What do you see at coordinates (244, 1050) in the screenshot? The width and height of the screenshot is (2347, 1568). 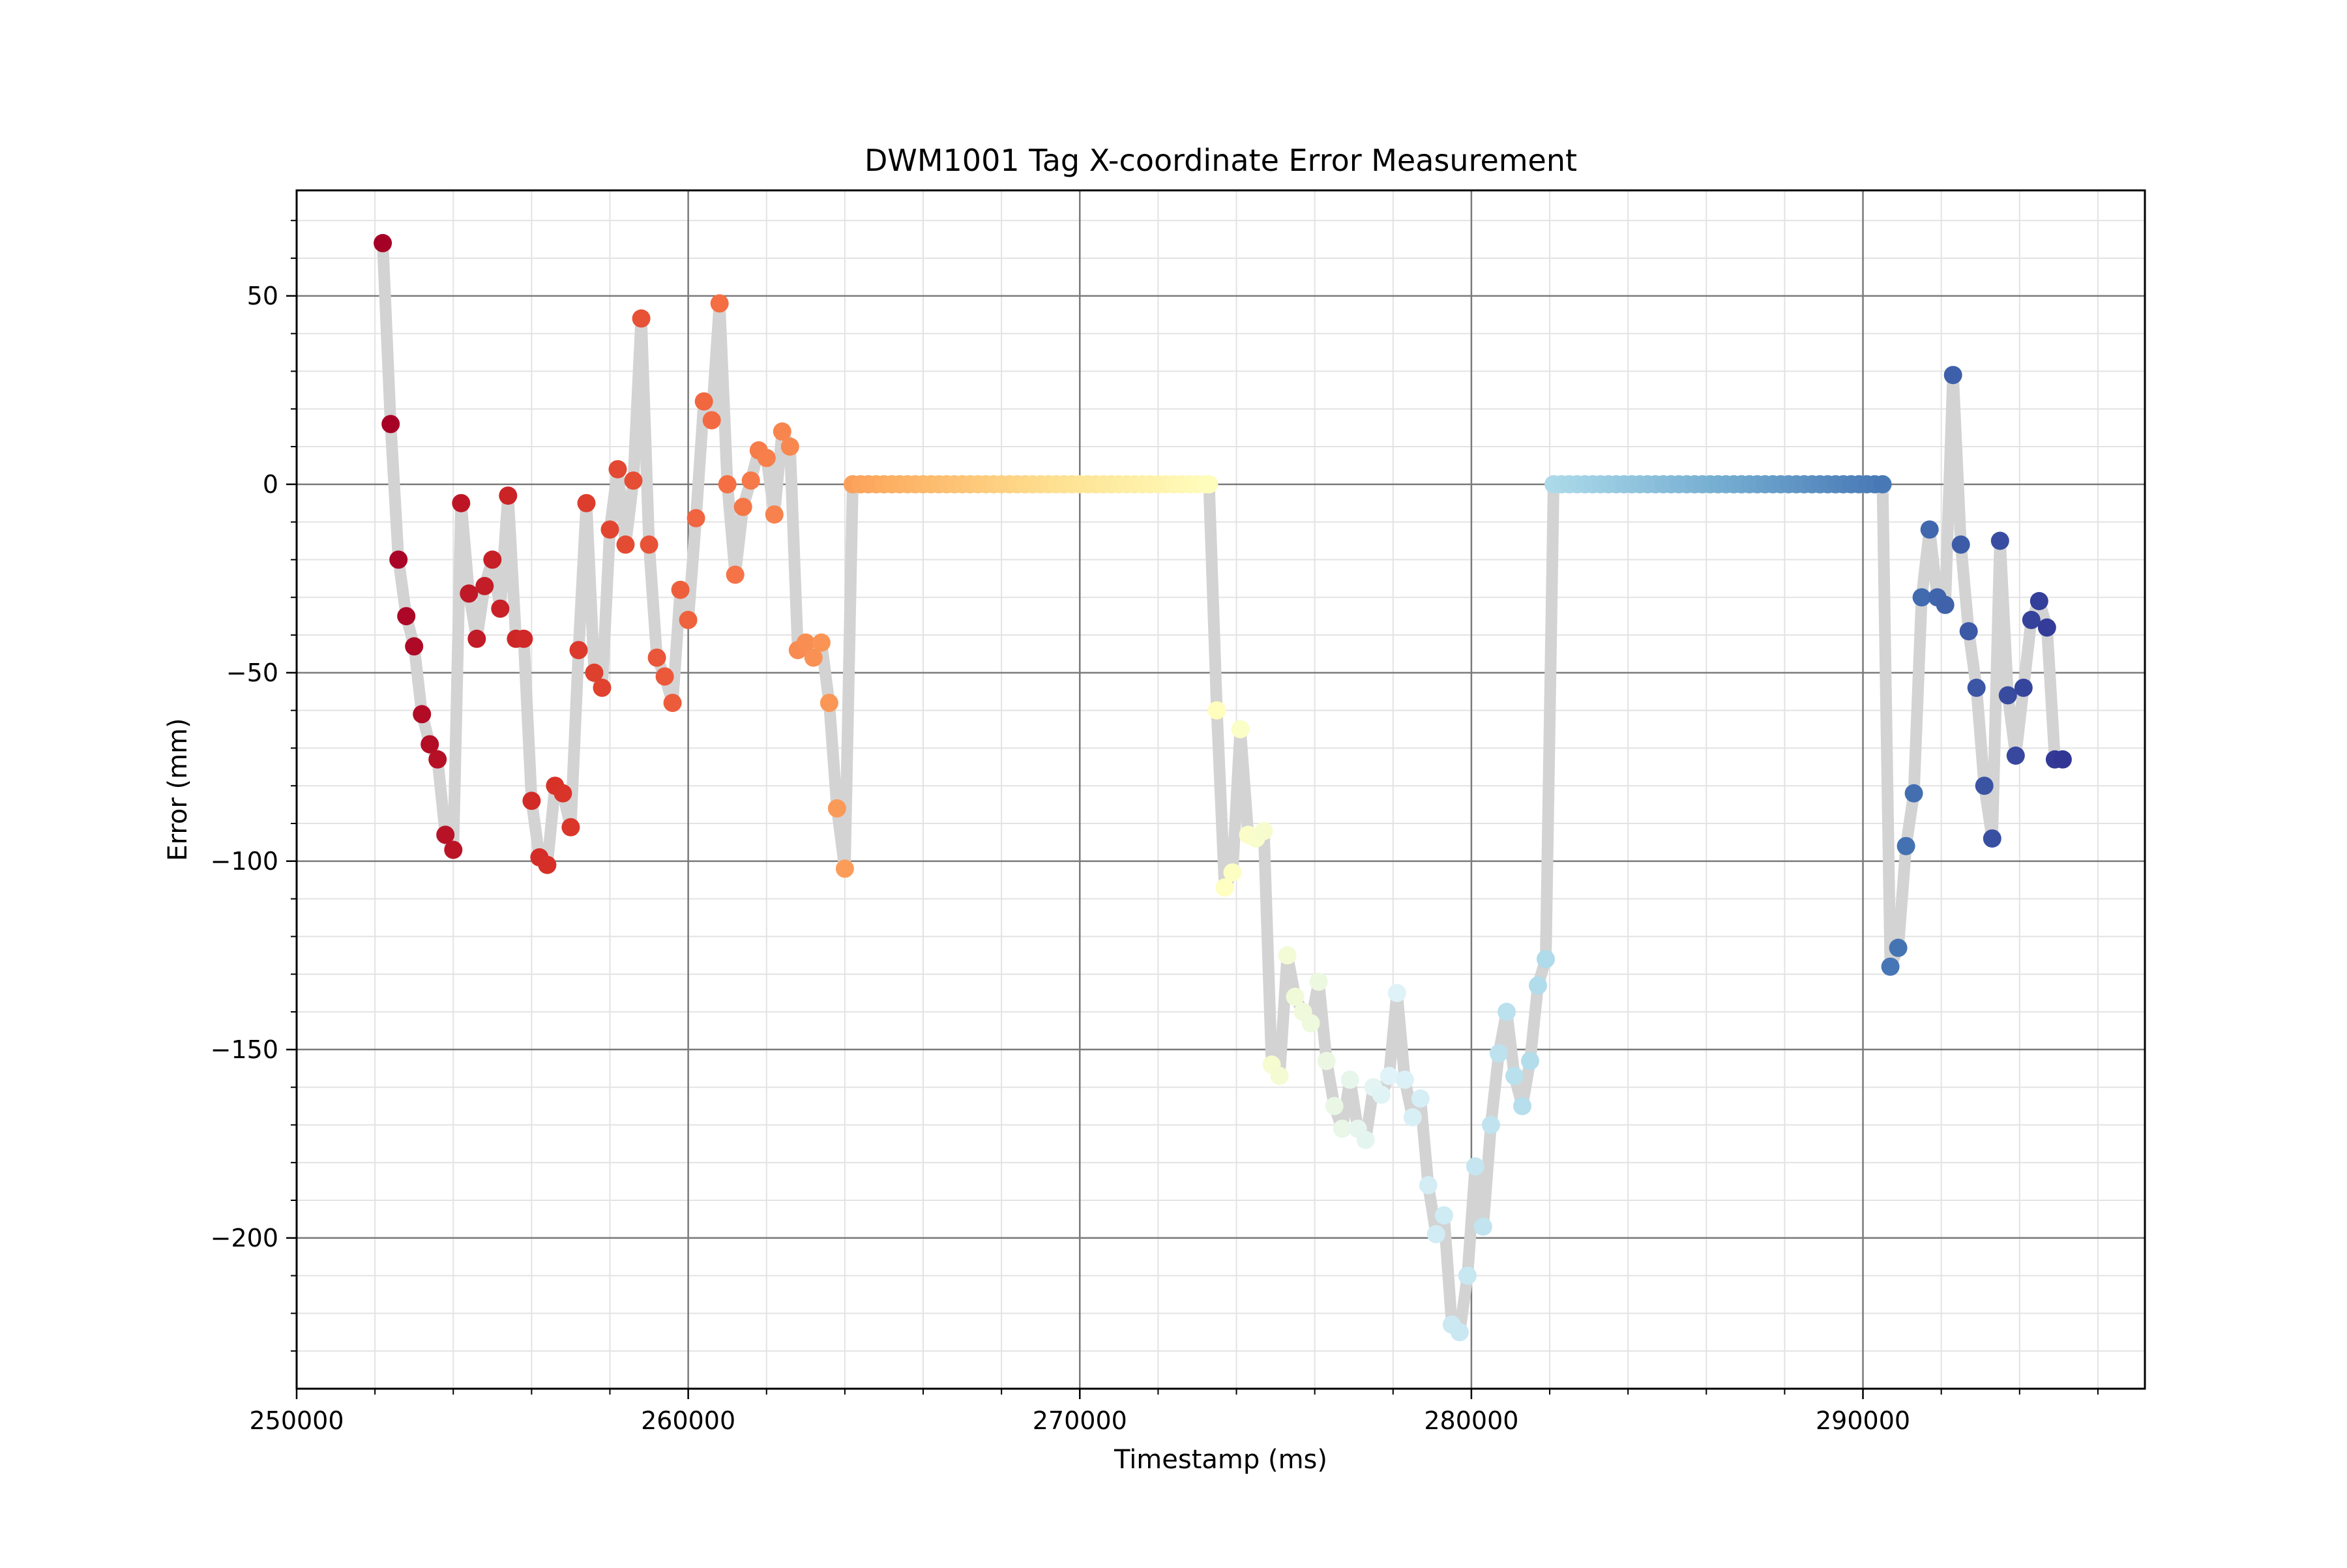 I see `y-tick-label: −150` at bounding box center [244, 1050].